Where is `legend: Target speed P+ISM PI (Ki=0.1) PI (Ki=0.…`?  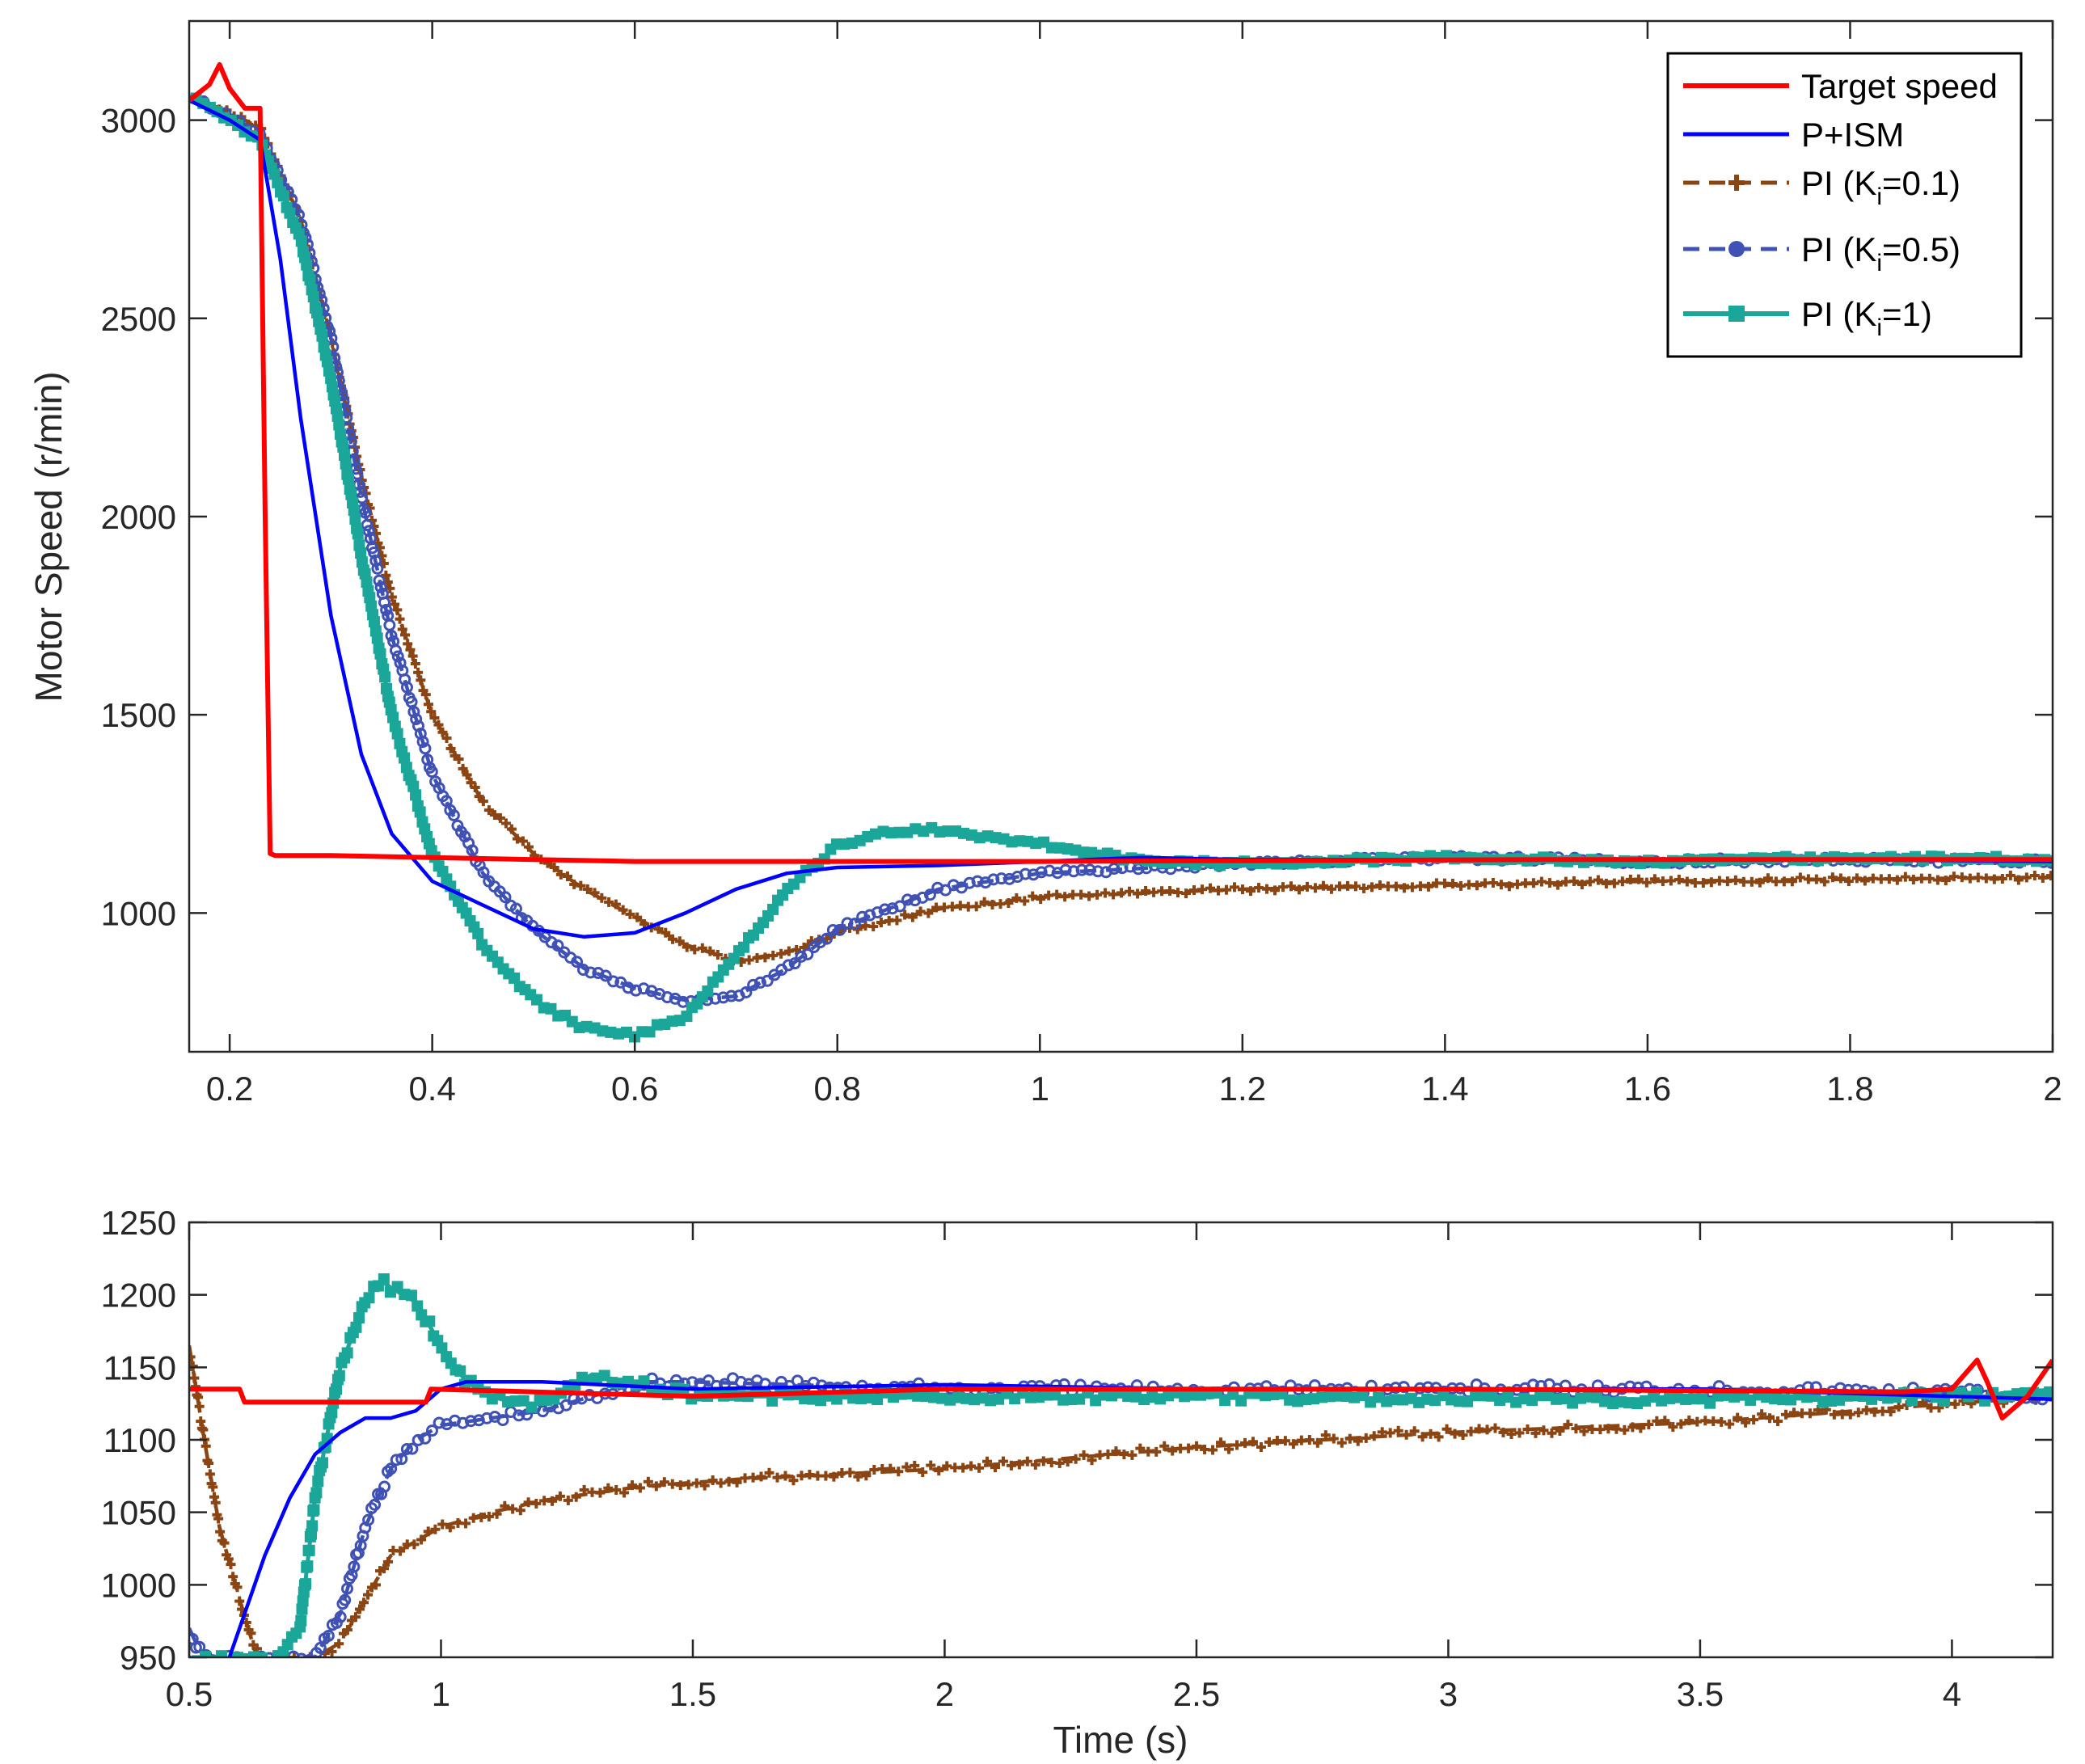 legend: Target speed P+ISM PI (Ki=0.1) PI (Ki=0.… is located at coordinates (1845, 205).